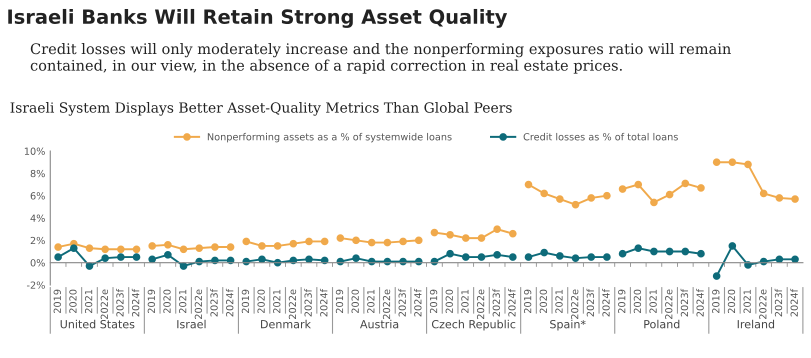 This screenshot has width=811, height=358. I want to click on text: Israeli System Displays Better Asset-Quality Metrics Than Global Peers, so click(261, 109).